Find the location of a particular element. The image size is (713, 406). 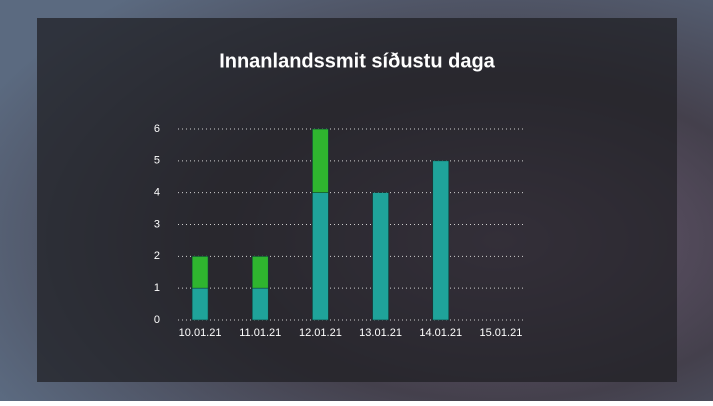

x-tick-label: 12.01.21 is located at coordinates (320, 333).